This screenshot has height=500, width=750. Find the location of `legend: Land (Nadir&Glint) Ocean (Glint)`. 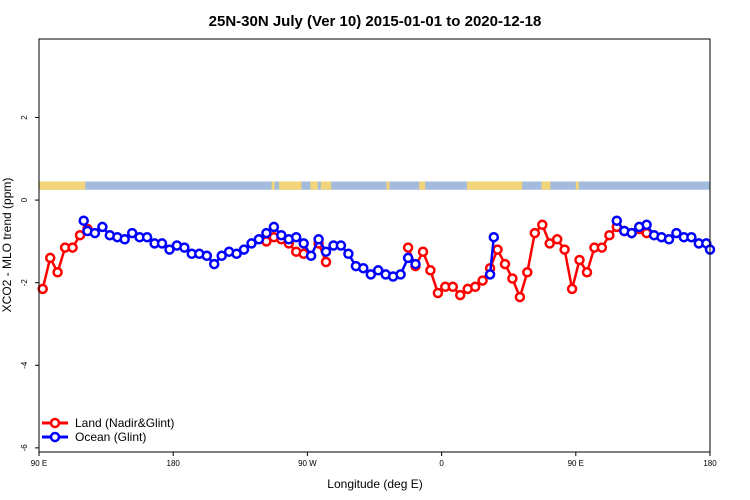

legend: Land (Nadir&Glint) Ocean (Glint) is located at coordinates (108, 430).